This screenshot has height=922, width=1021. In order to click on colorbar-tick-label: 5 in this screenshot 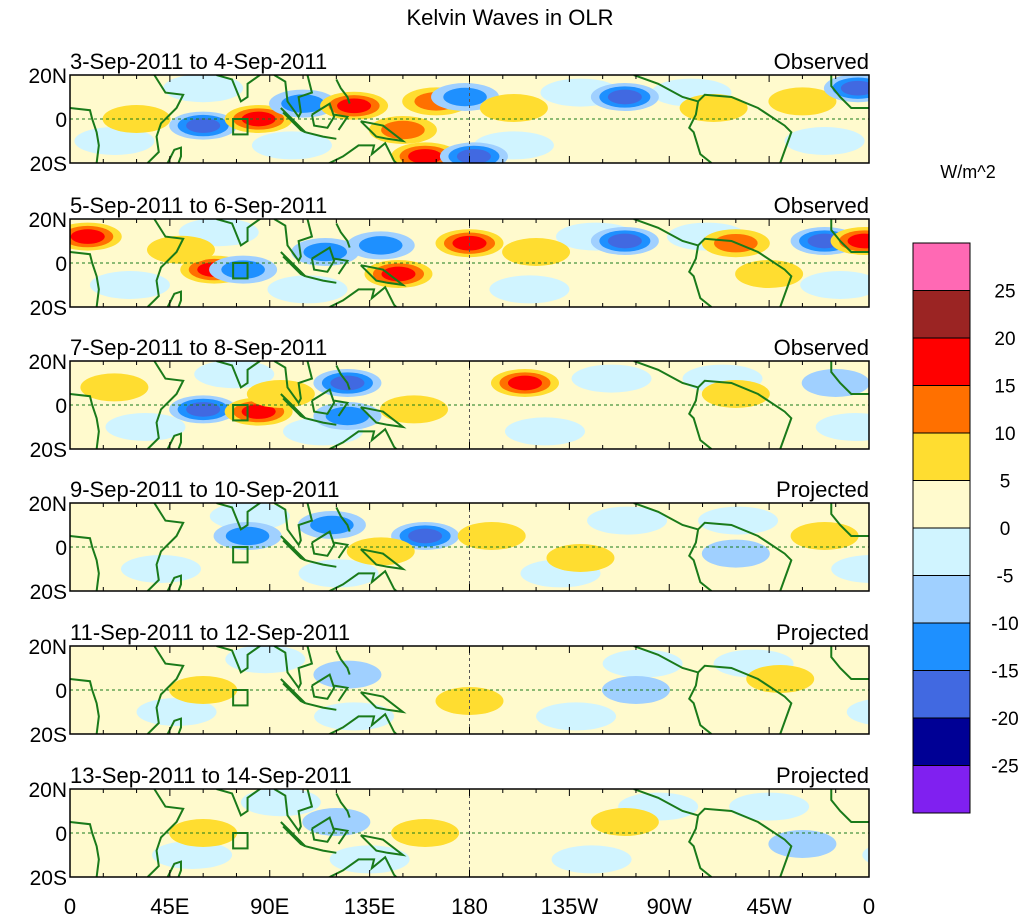, I will do `click(1005, 482)`.